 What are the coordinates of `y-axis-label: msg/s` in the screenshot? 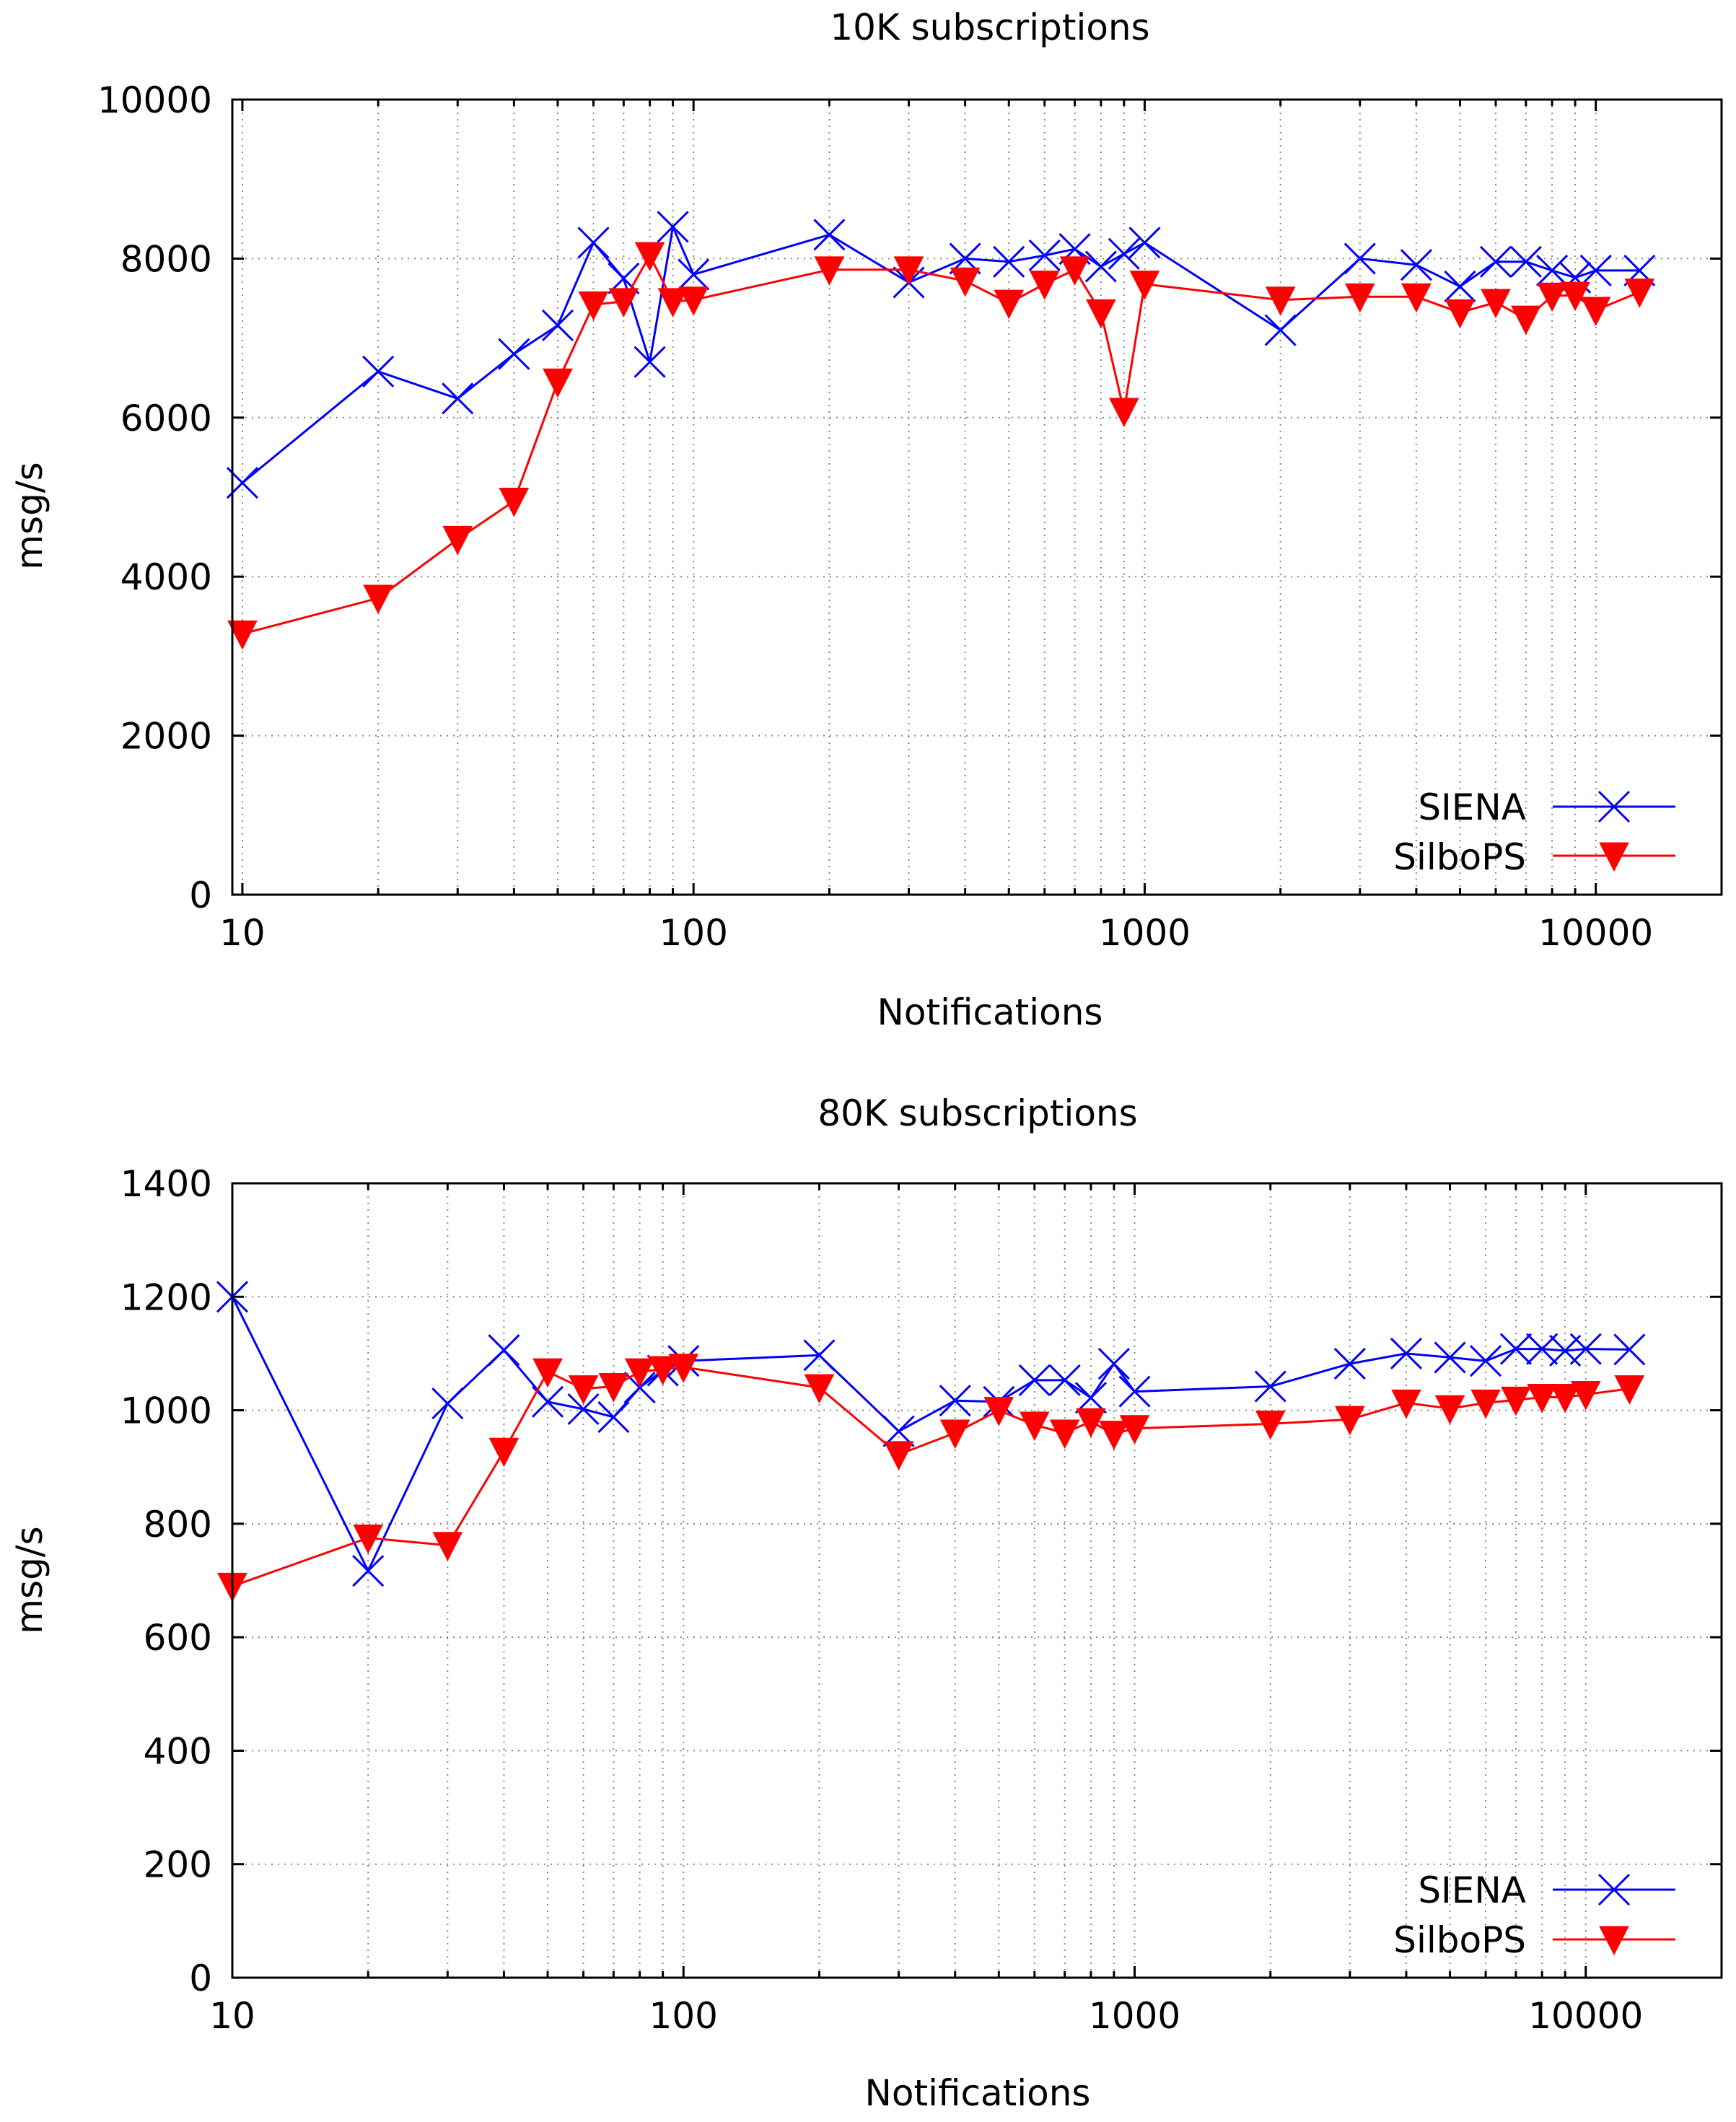 It's located at (30, 515).